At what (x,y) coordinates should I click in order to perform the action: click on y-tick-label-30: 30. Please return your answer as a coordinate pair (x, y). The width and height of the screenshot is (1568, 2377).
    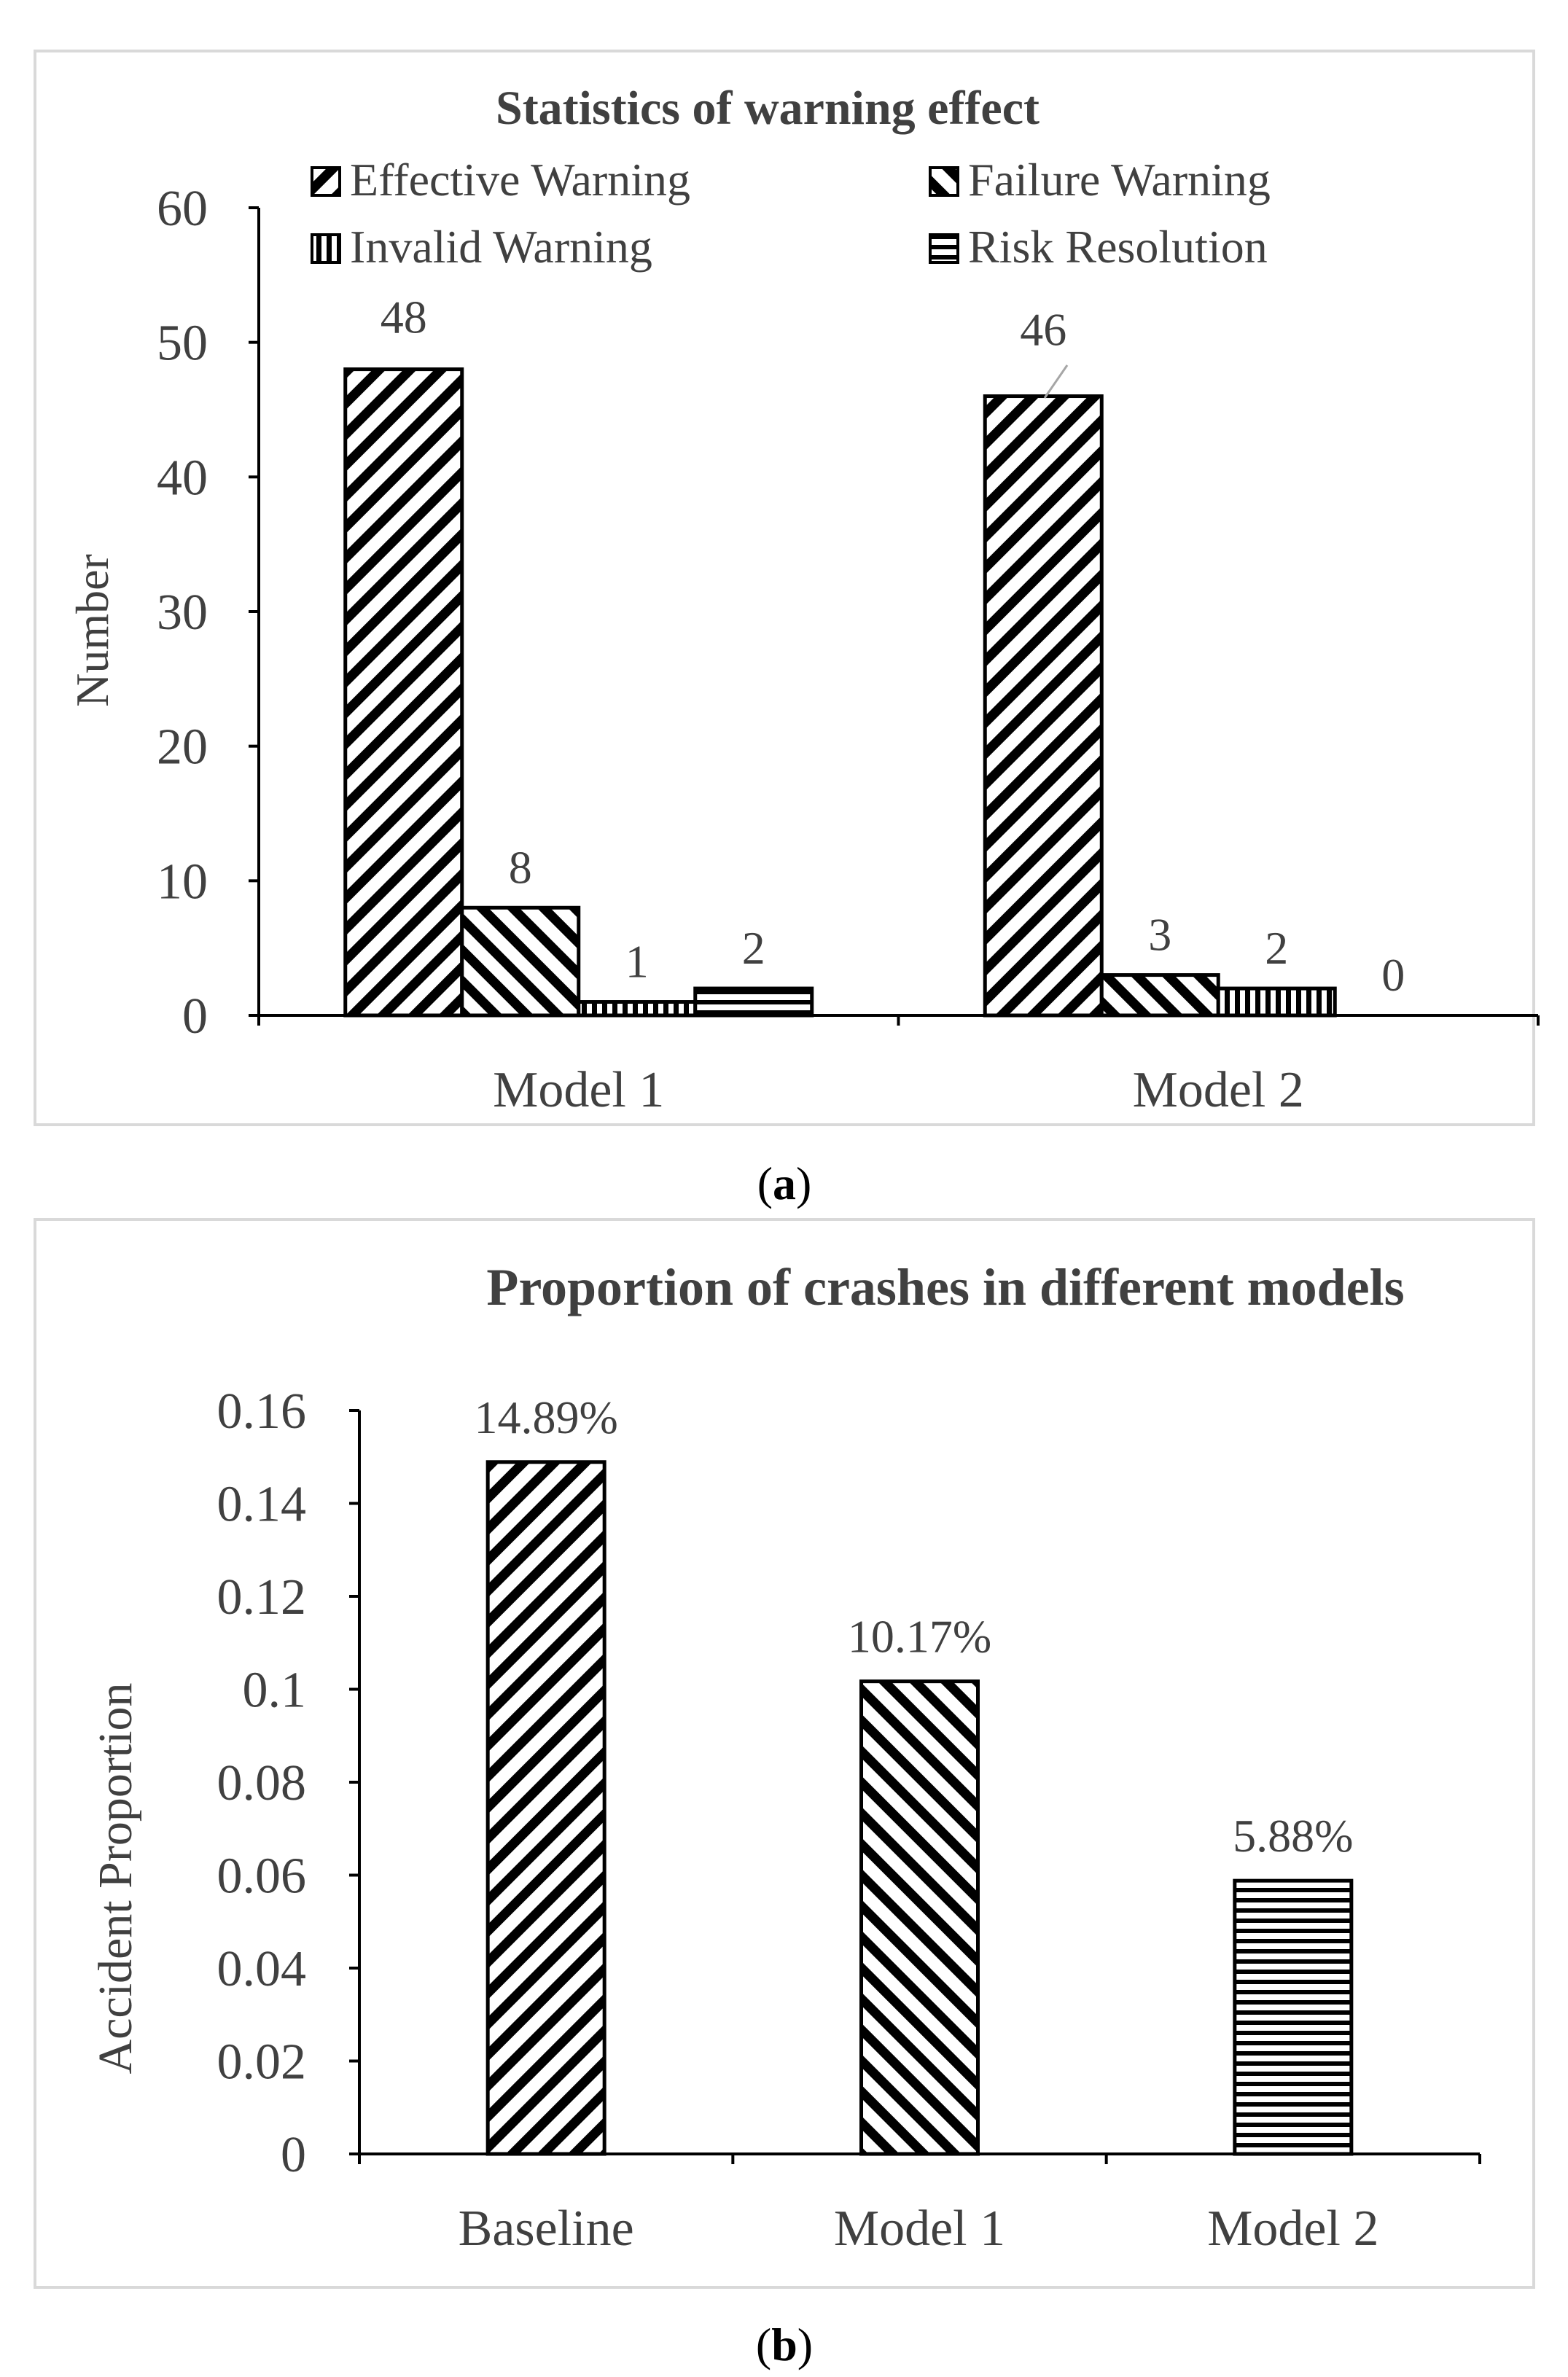
    Looking at the image, I should click on (183, 613).